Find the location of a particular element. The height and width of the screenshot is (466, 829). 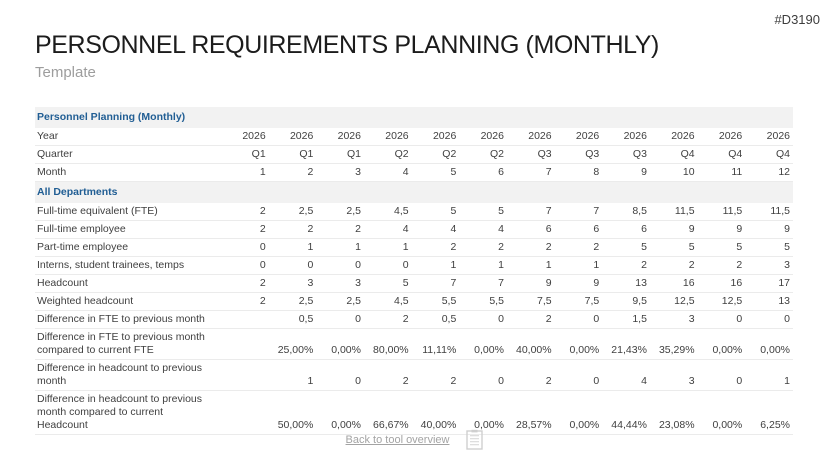

back-to-tool-overview-link: Back to tool overview is located at coordinates (397, 439).